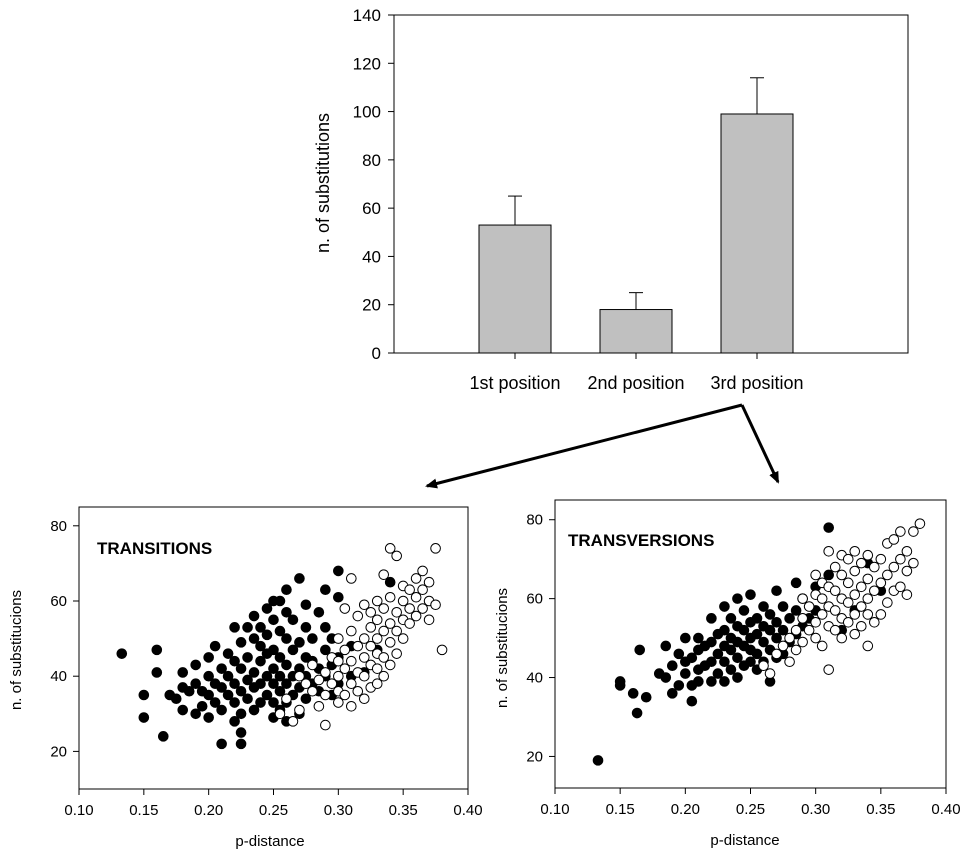 This screenshot has width=971, height=852. I want to click on bar-series, so click(636, 215).